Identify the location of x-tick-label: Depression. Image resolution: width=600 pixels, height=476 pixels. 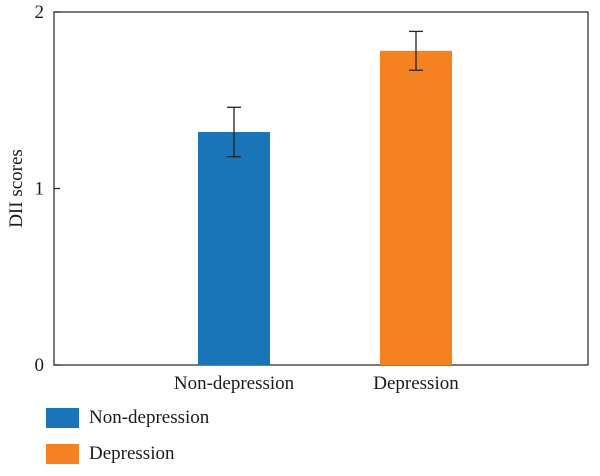
(416, 383).